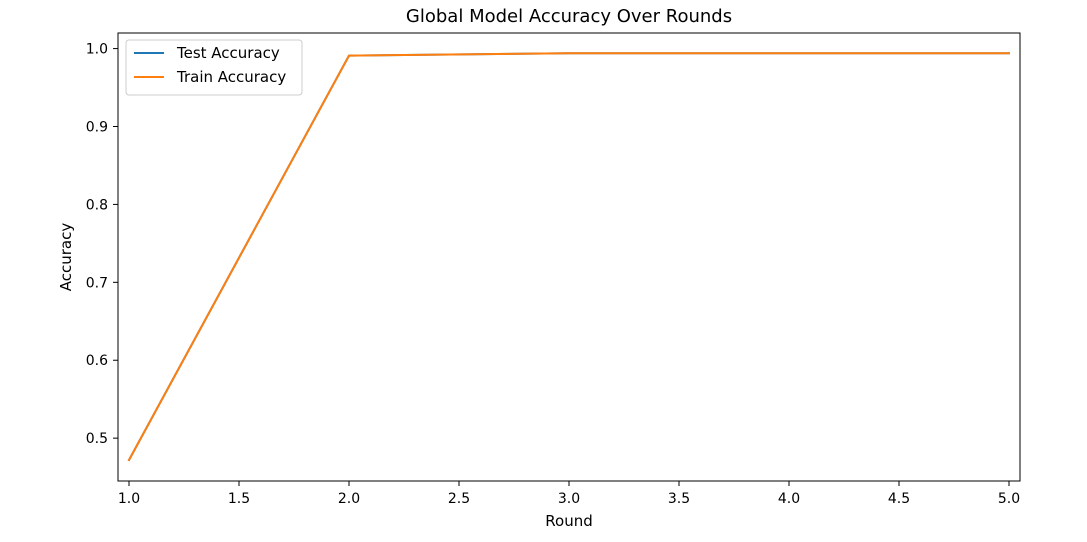  Describe the element at coordinates (97, 439) in the screenshot. I see `y-tick-label: 0.5` at that location.